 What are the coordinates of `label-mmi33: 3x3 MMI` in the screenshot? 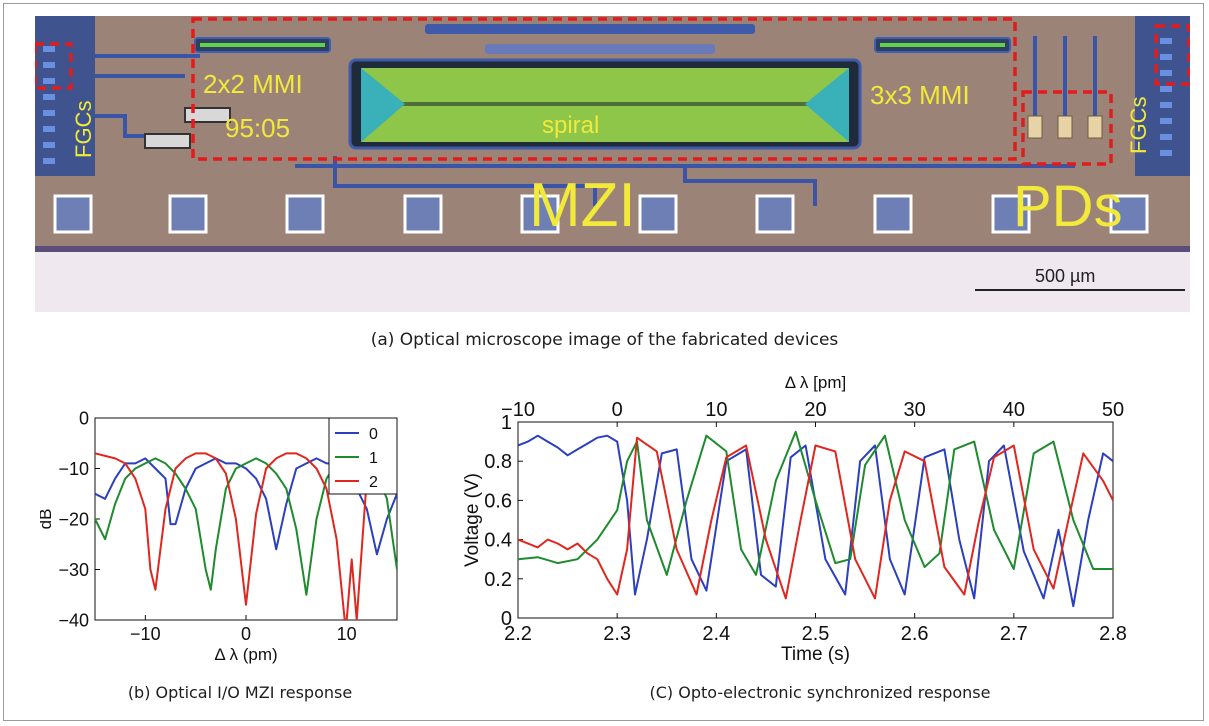 It's located at (920, 95).